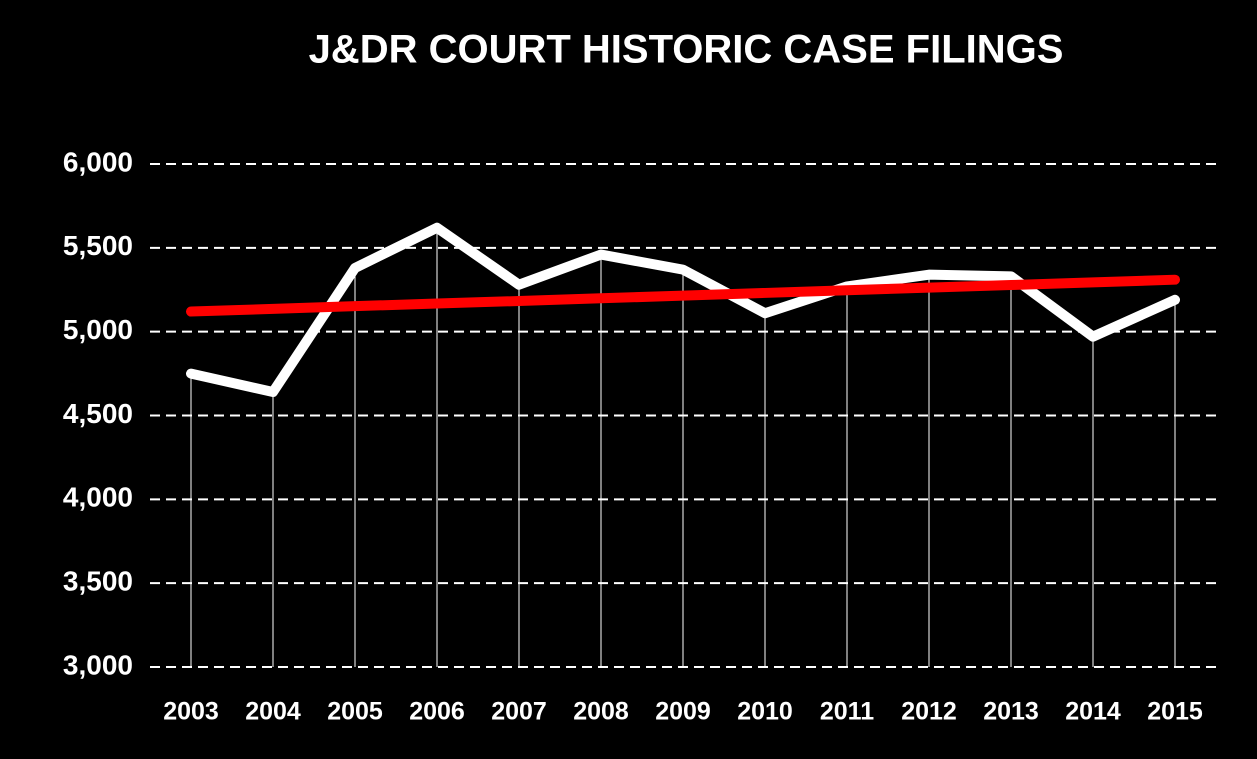  Describe the element at coordinates (683, 712) in the screenshot. I see `x-tick-label: 2009` at that location.